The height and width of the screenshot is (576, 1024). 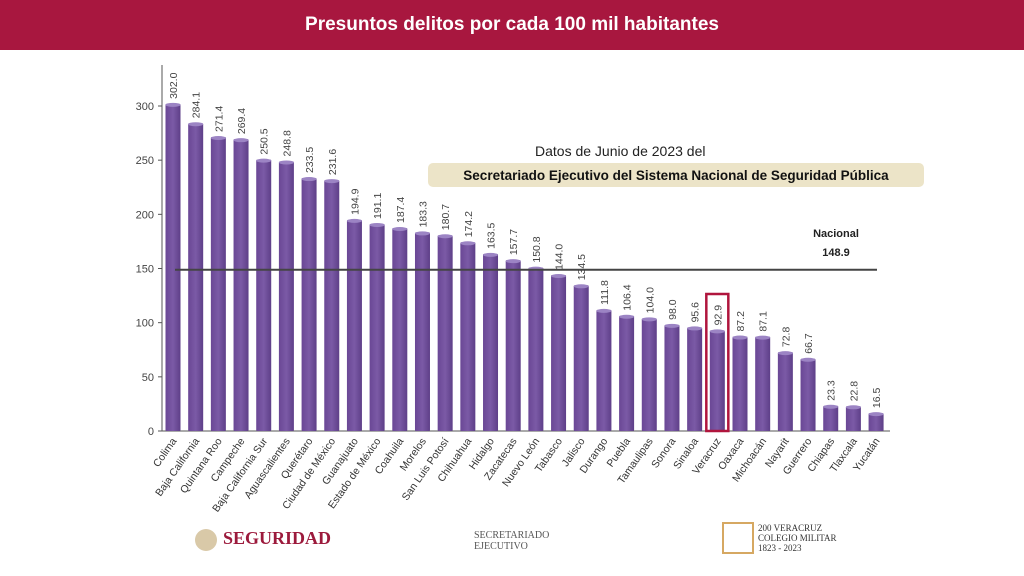 I want to click on value-label: 16.5, so click(x=877, y=398).